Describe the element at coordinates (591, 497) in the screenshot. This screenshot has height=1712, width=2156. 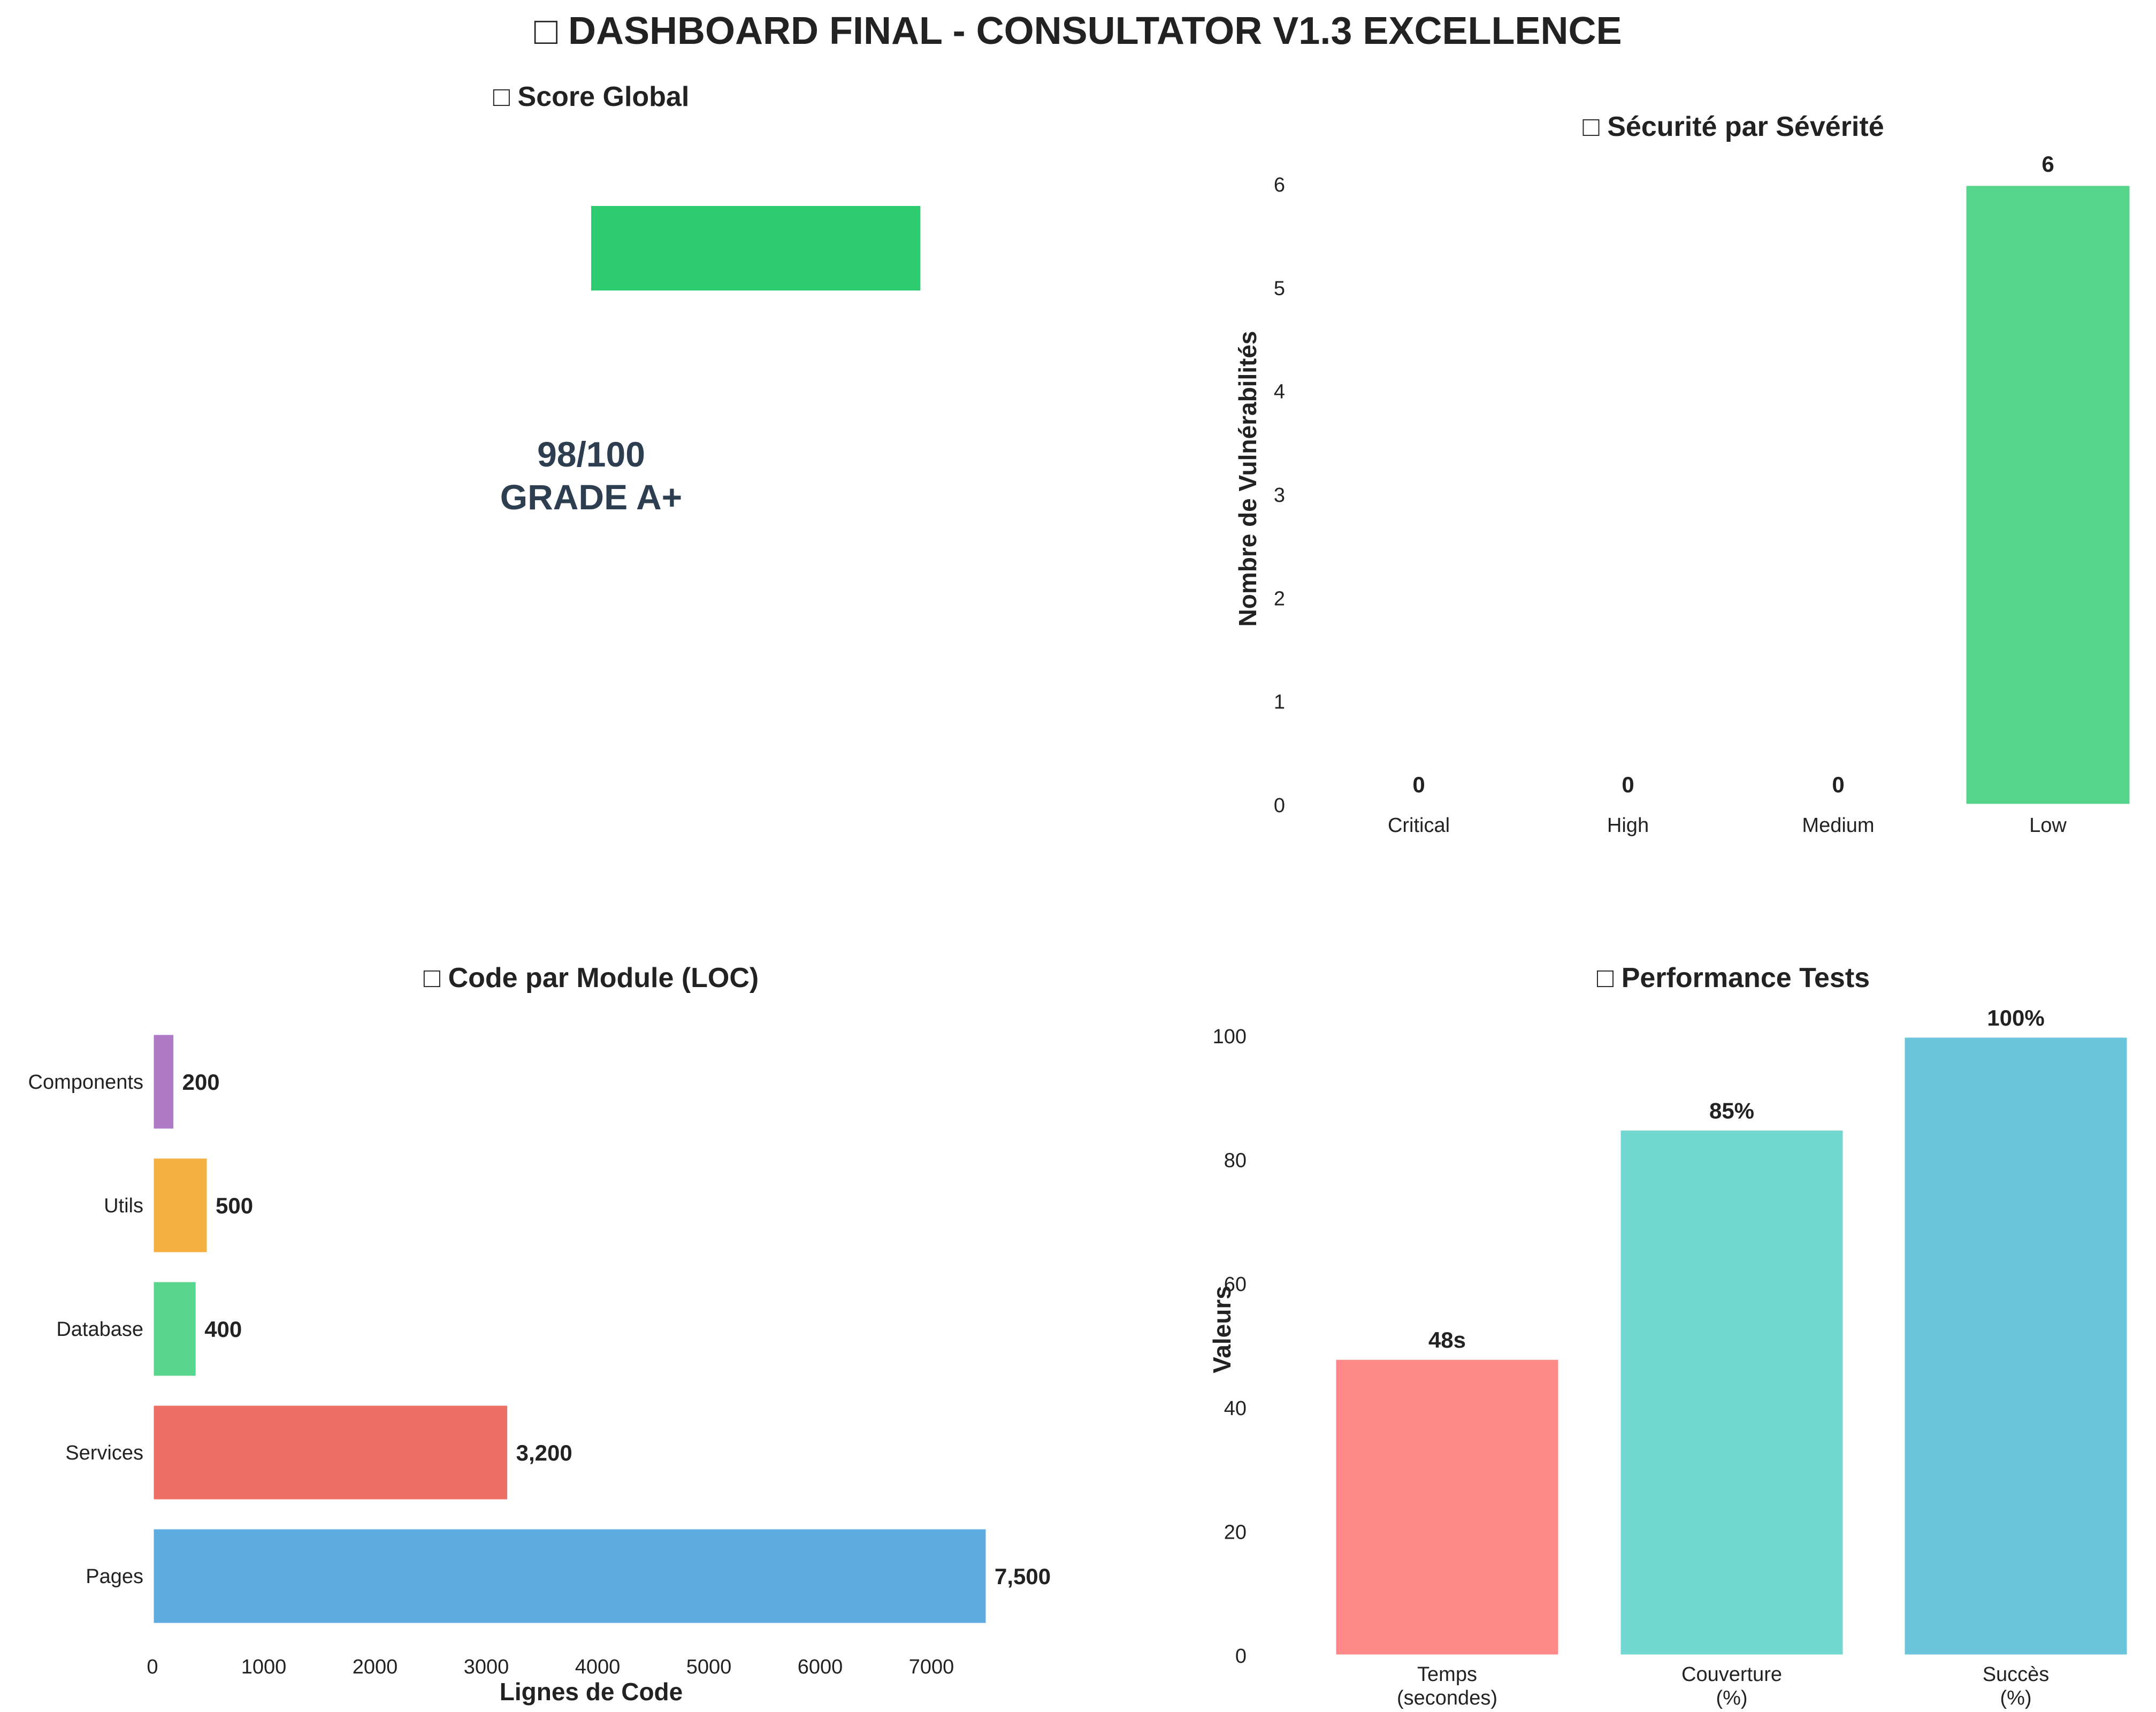
I see `grade-value: GRADE A+` at that location.